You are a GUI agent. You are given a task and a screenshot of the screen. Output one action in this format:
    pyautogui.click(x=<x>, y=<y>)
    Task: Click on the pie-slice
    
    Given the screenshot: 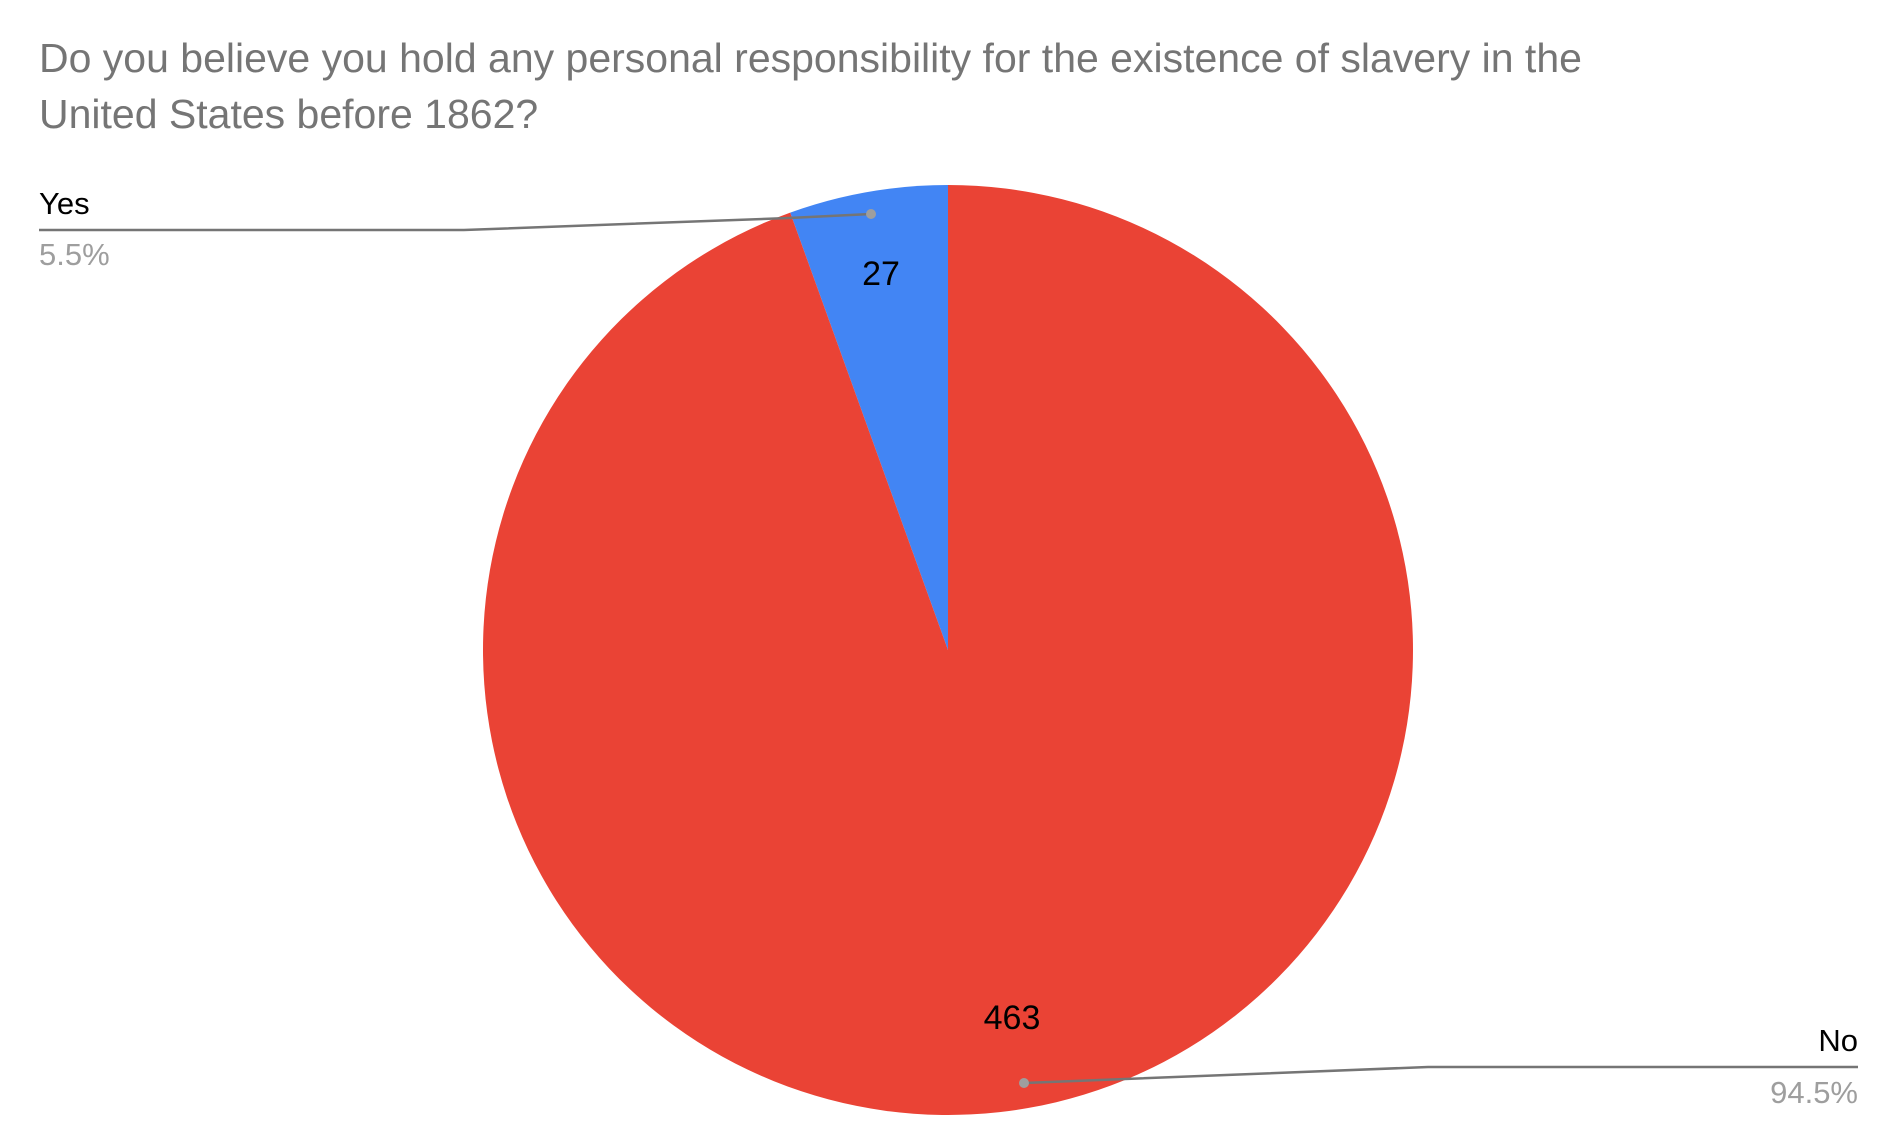 What is the action you would take?
    pyautogui.click(x=869, y=417)
    